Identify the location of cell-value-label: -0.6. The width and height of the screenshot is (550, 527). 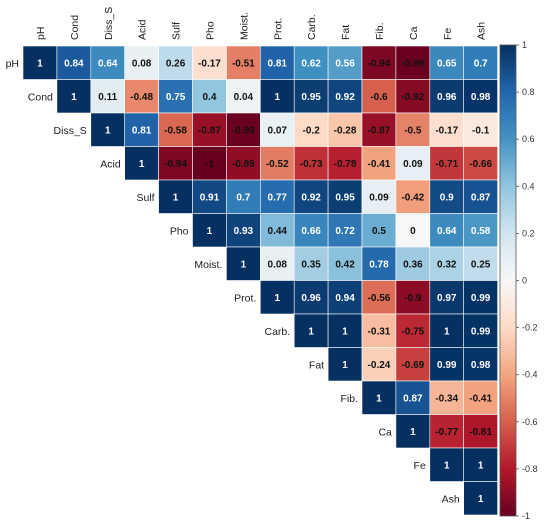
(379, 97).